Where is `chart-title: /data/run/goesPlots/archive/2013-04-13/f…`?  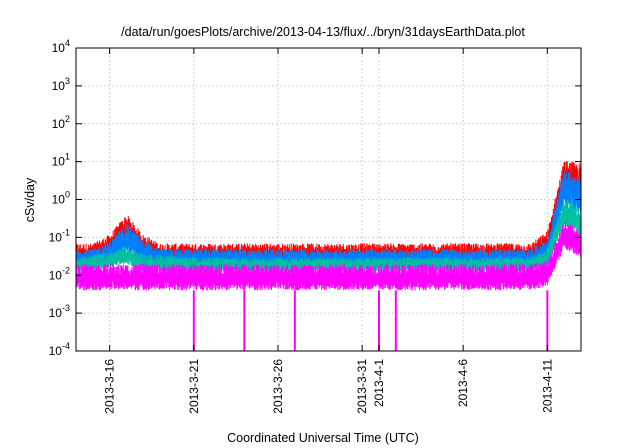 chart-title: /data/run/goesPlots/archive/2013-04-13/f… is located at coordinates (323, 32).